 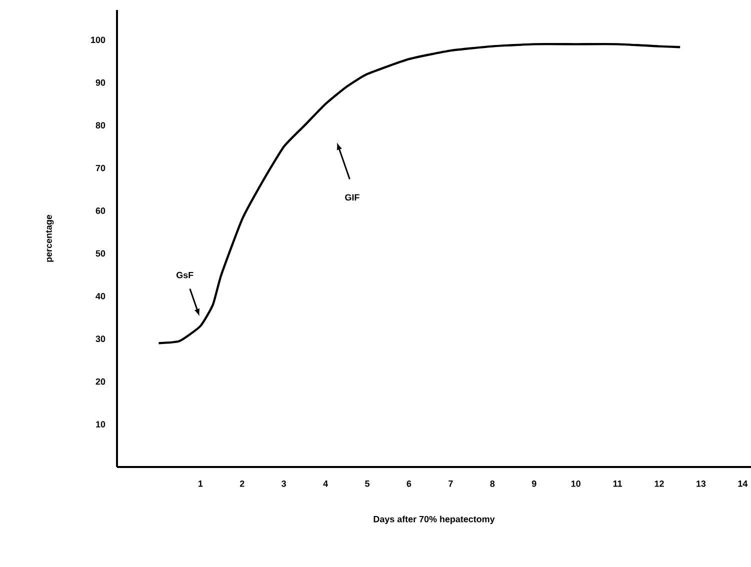 What do you see at coordinates (200, 483) in the screenshot?
I see `x-tick-label: 1` at bounding box center [200, 483].